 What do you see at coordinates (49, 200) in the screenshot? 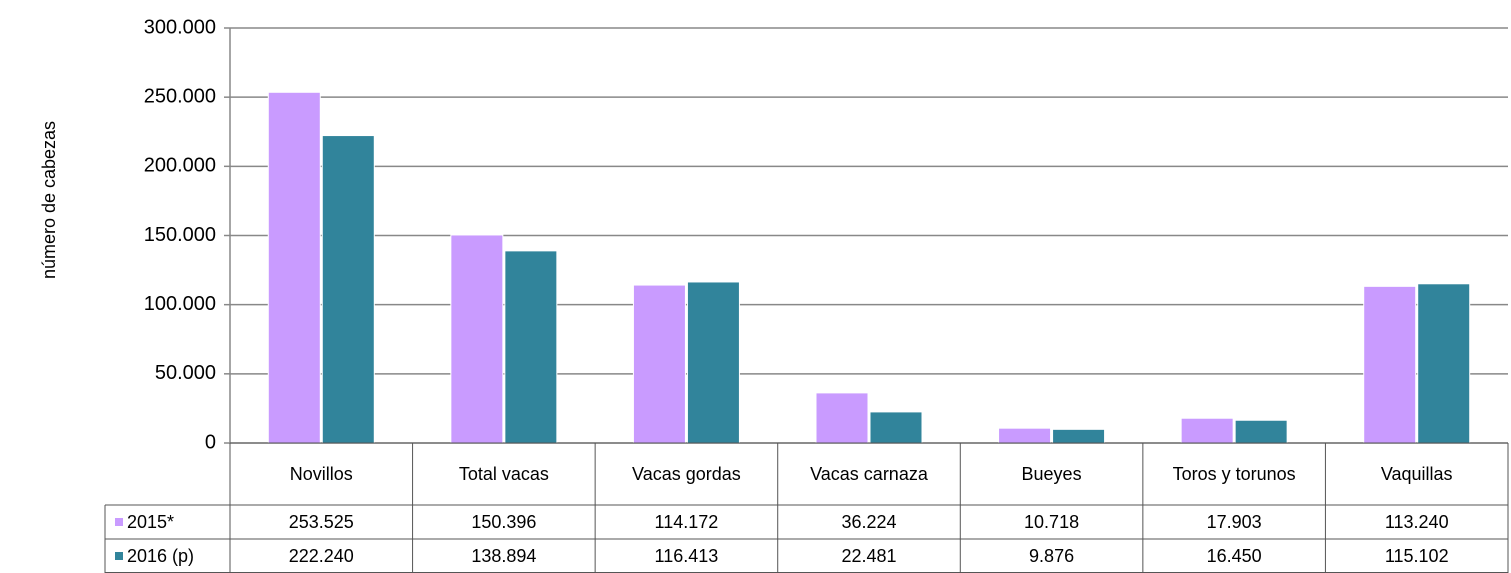
I see `y-axis-title: número de cabezas` at bounding box center [49, 200].